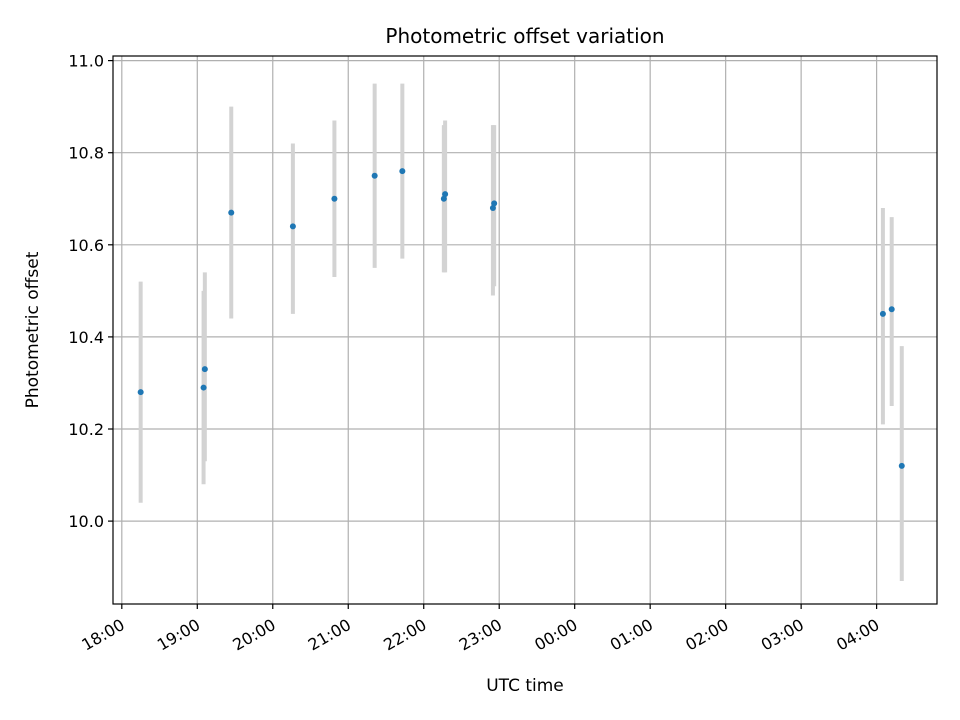  Describe the element at coordinates (857, 635) in the screenshot. I see `x-tick-label: 04:00` at that location.